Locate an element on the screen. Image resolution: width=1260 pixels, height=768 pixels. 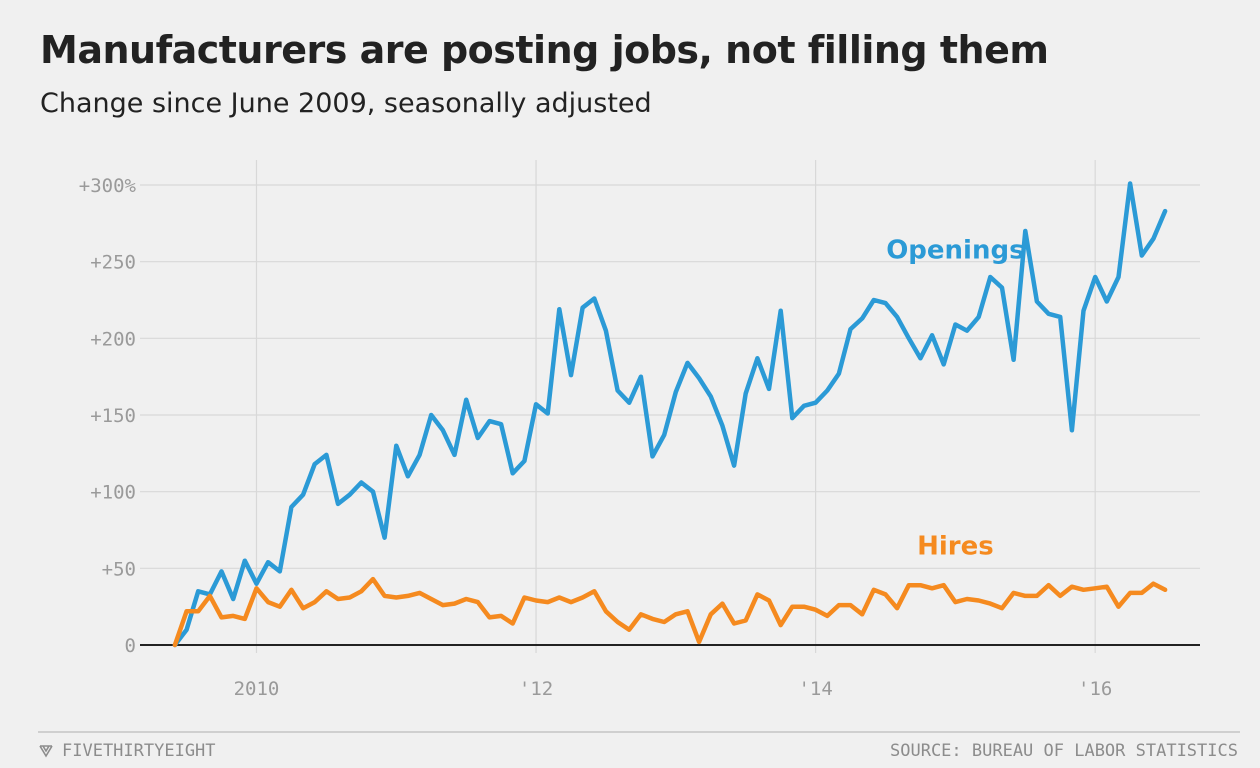
y-tick-label: +100 is located at coordinates (113, 493).